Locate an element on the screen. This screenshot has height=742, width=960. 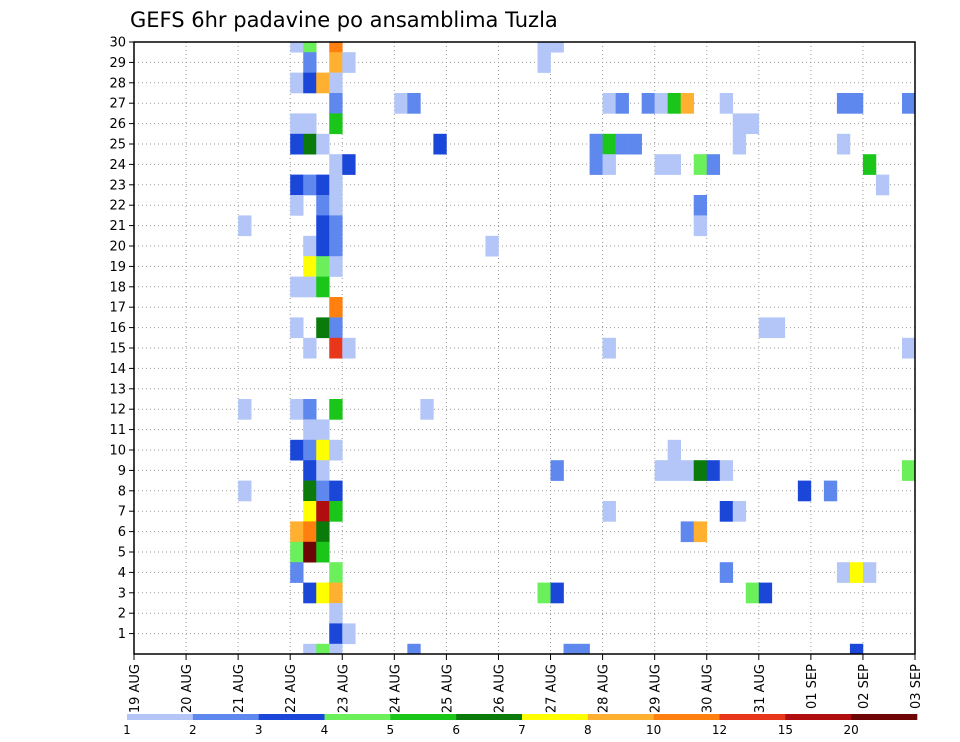
legend-label: 4 is located at coordinates (325, 730).